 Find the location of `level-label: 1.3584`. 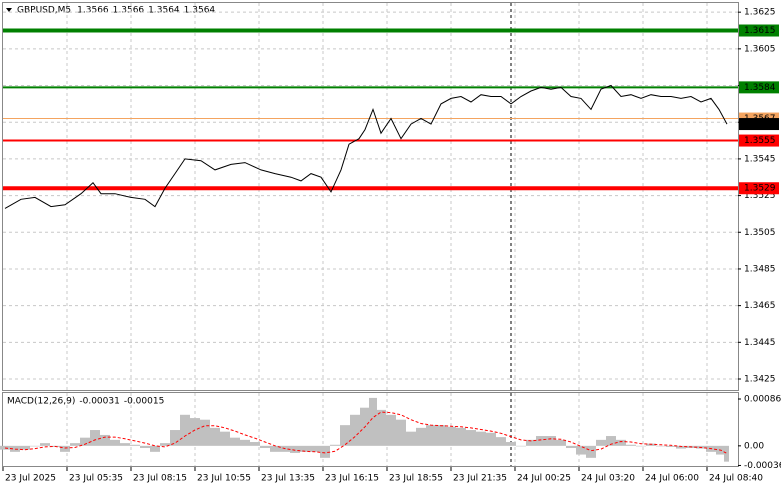

level-label: 1.3584 is located at coordinates (760, 88).